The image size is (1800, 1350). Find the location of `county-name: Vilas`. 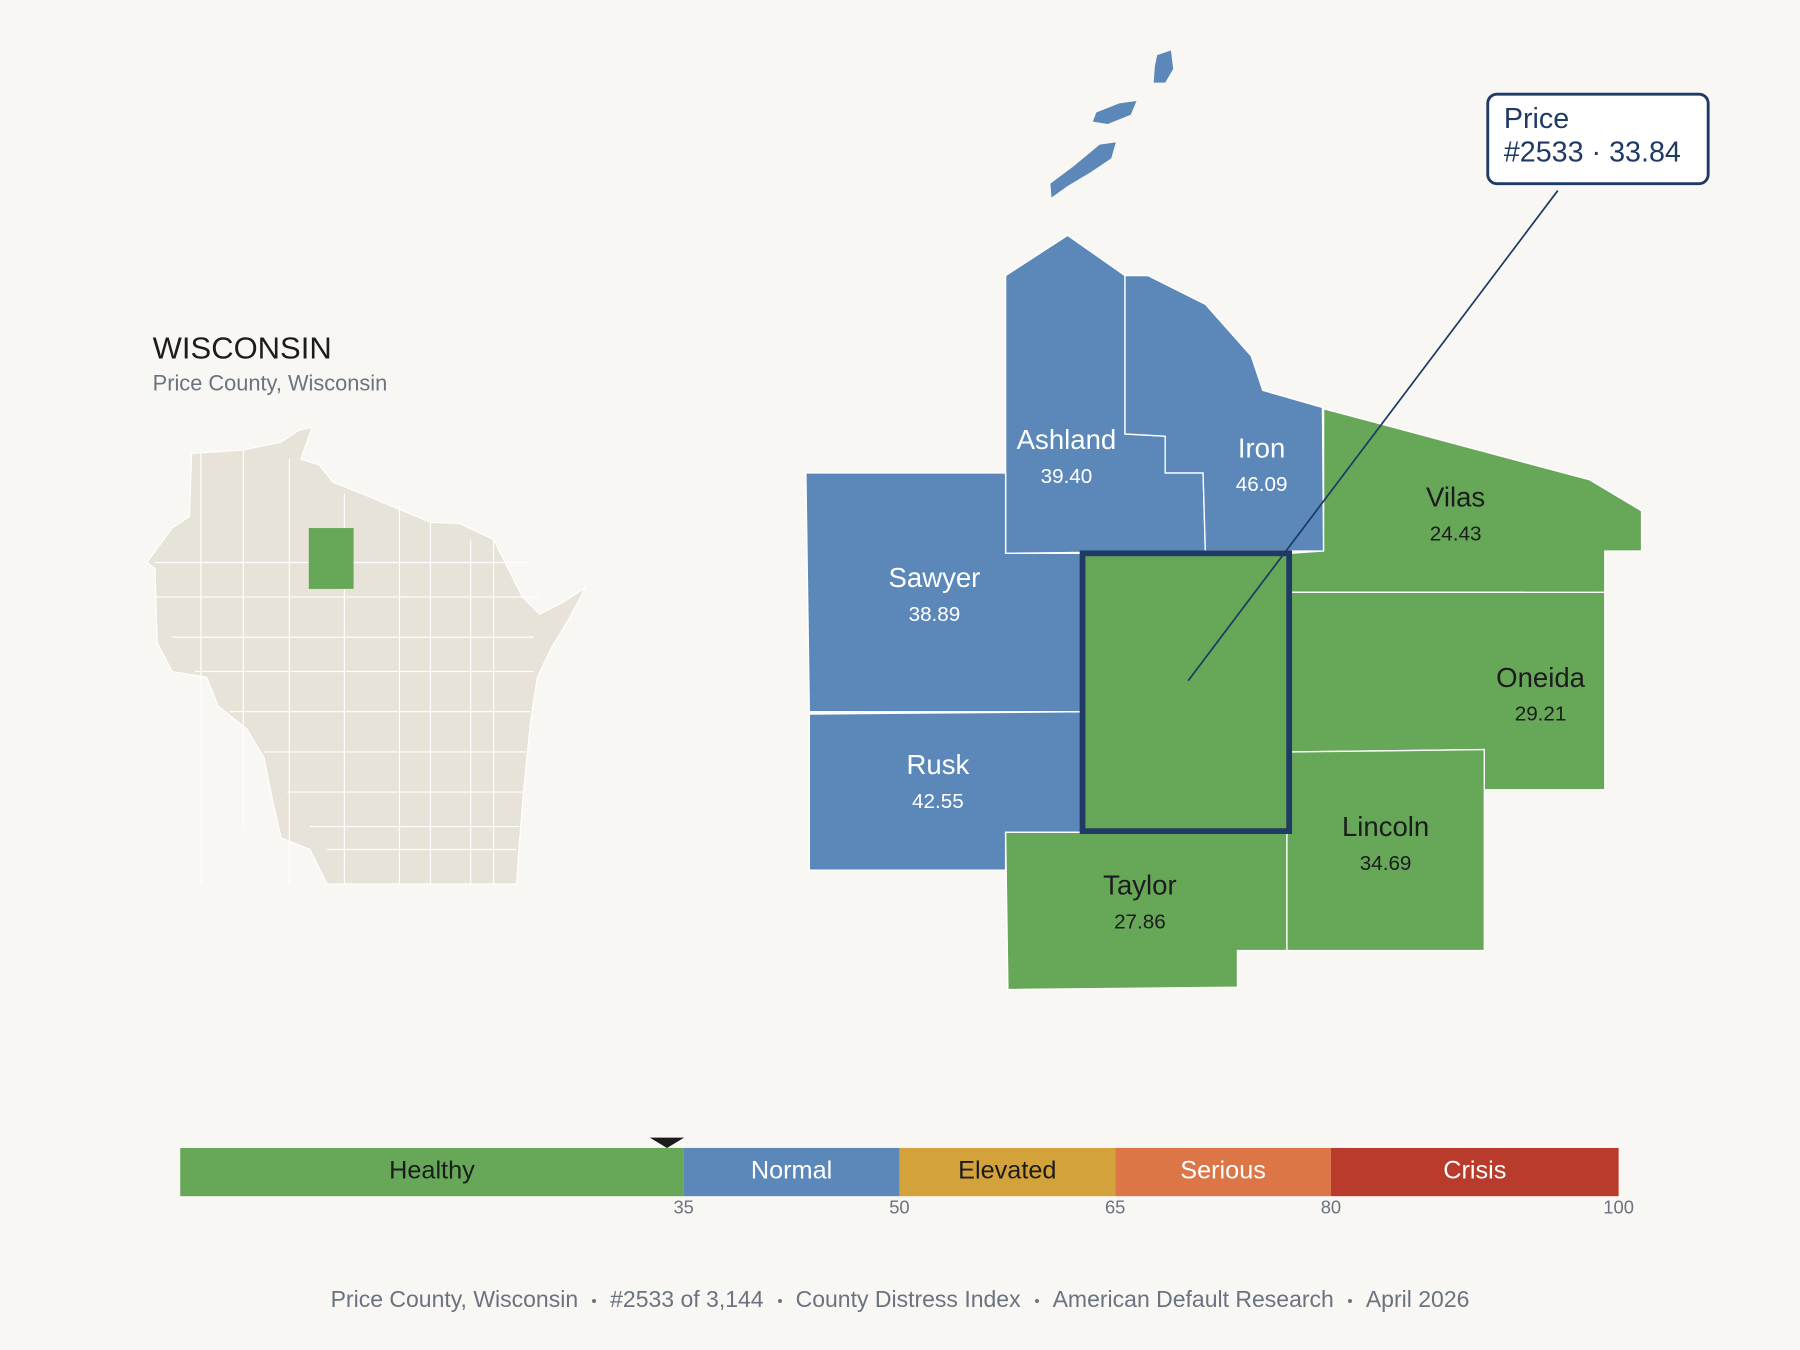

county-name: Vilas is located at coordinates (1455, 497).